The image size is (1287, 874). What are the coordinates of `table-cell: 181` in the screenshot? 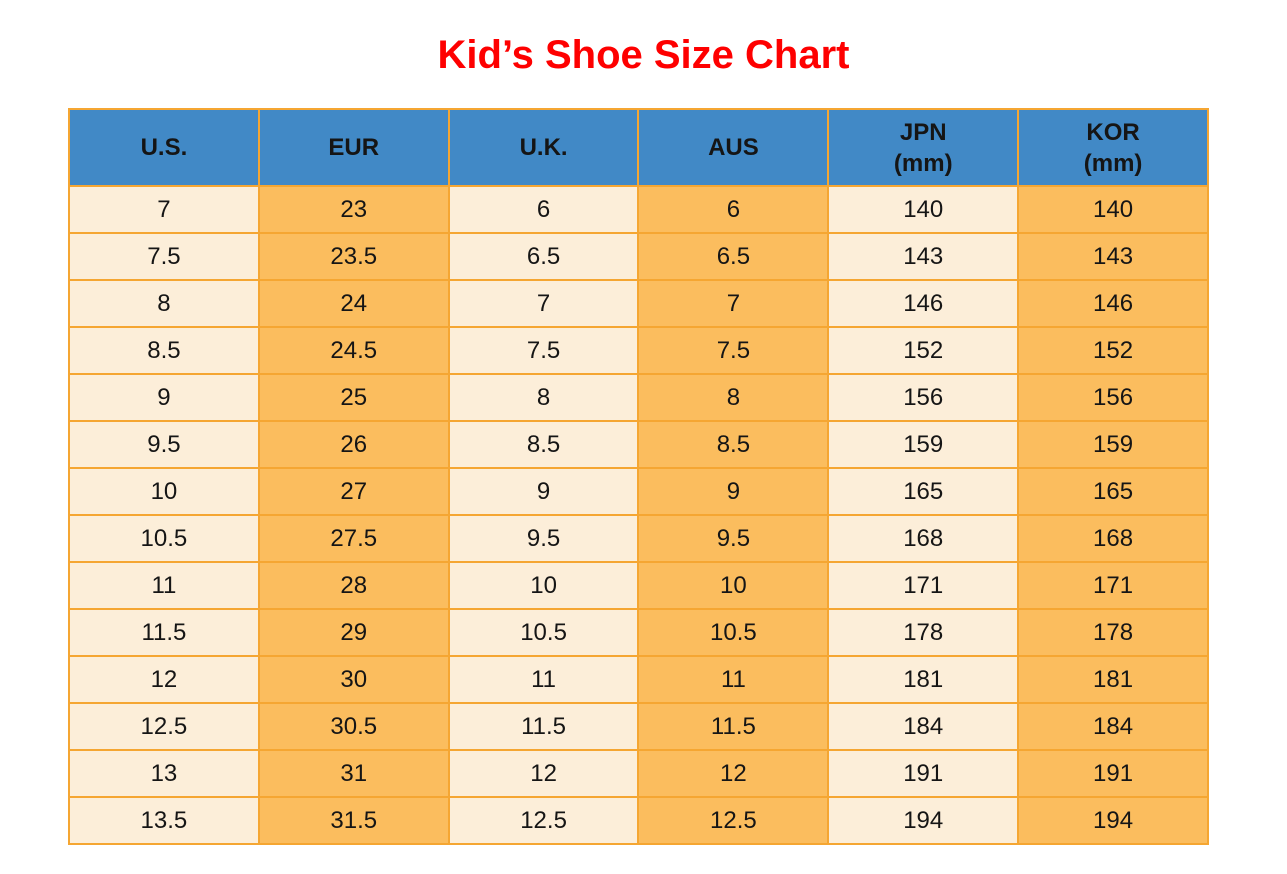 It's located at (923, 679).